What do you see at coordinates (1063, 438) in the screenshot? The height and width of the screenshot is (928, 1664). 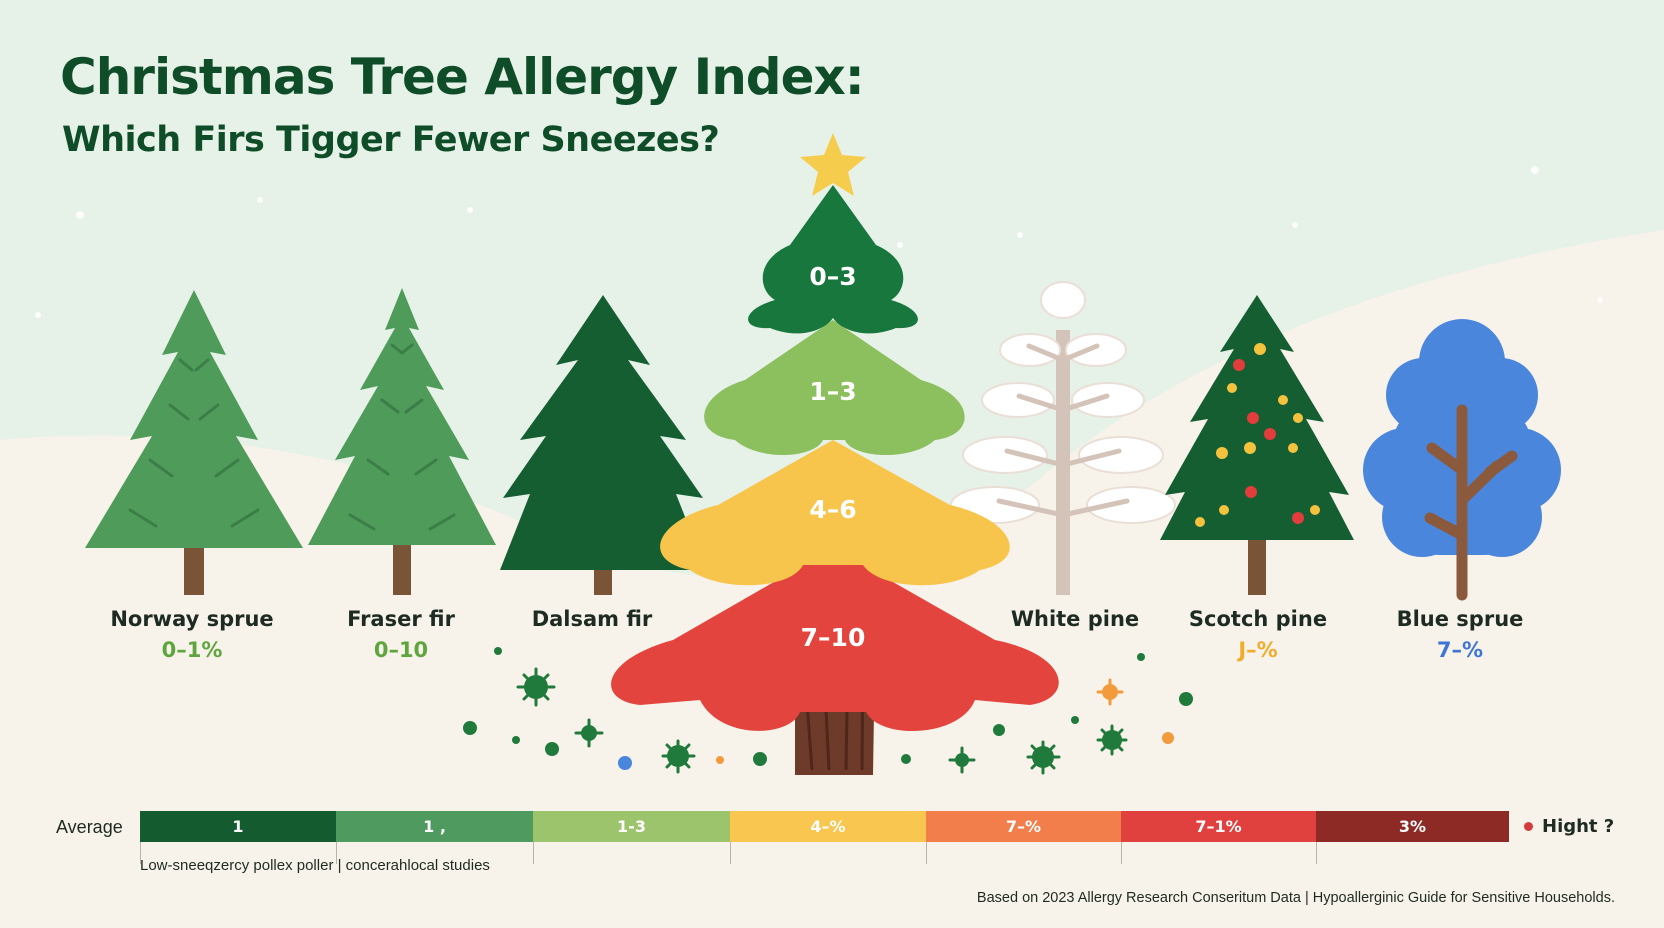 I see `white-pine-tree-icon` at bounding box center [1063, 438].